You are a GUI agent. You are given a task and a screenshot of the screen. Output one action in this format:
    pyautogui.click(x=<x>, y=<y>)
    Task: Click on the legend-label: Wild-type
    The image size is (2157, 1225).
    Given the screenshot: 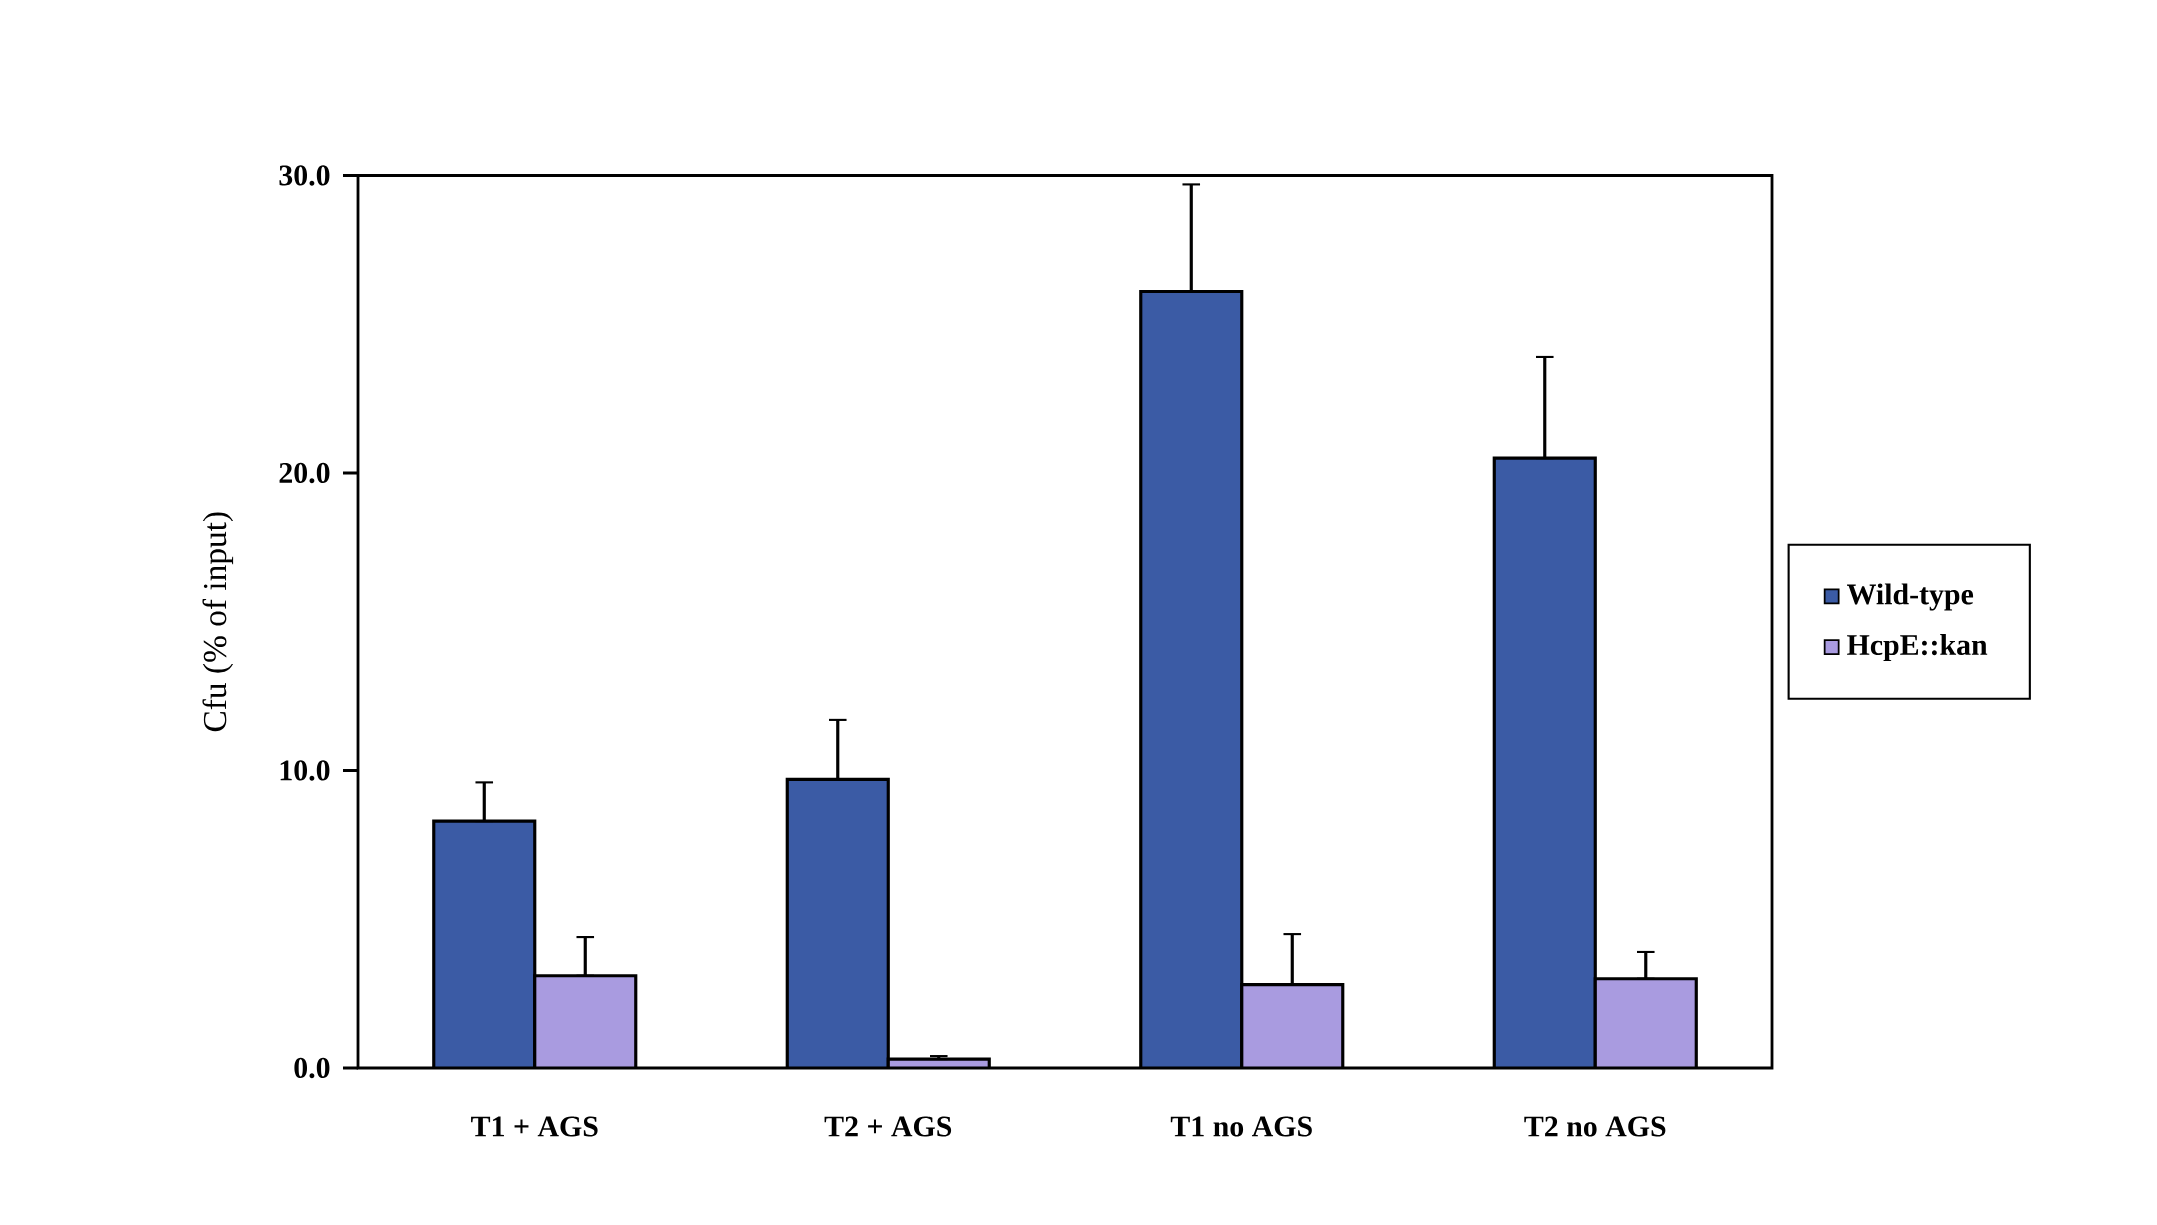 What is the action you would take?
    pyautogui.click(x=1910, y=597)
    